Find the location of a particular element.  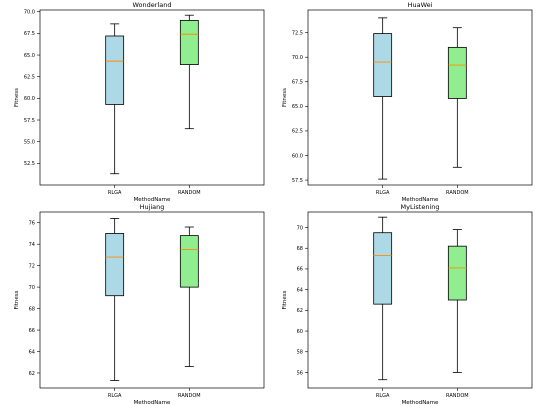

chart-title: MyListening is located at coordinates (420, 207).